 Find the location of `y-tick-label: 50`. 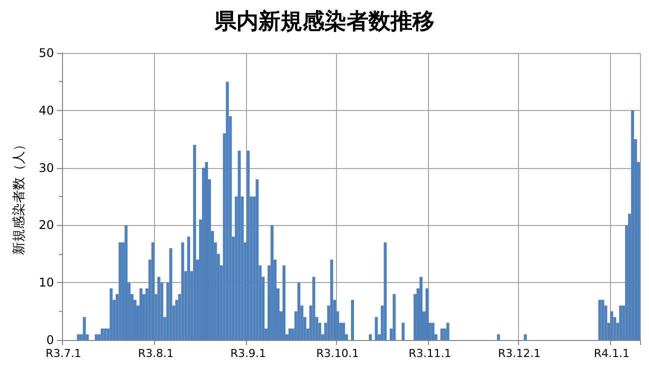

y-tick-label: 50 is located at coordinates (46, 53).